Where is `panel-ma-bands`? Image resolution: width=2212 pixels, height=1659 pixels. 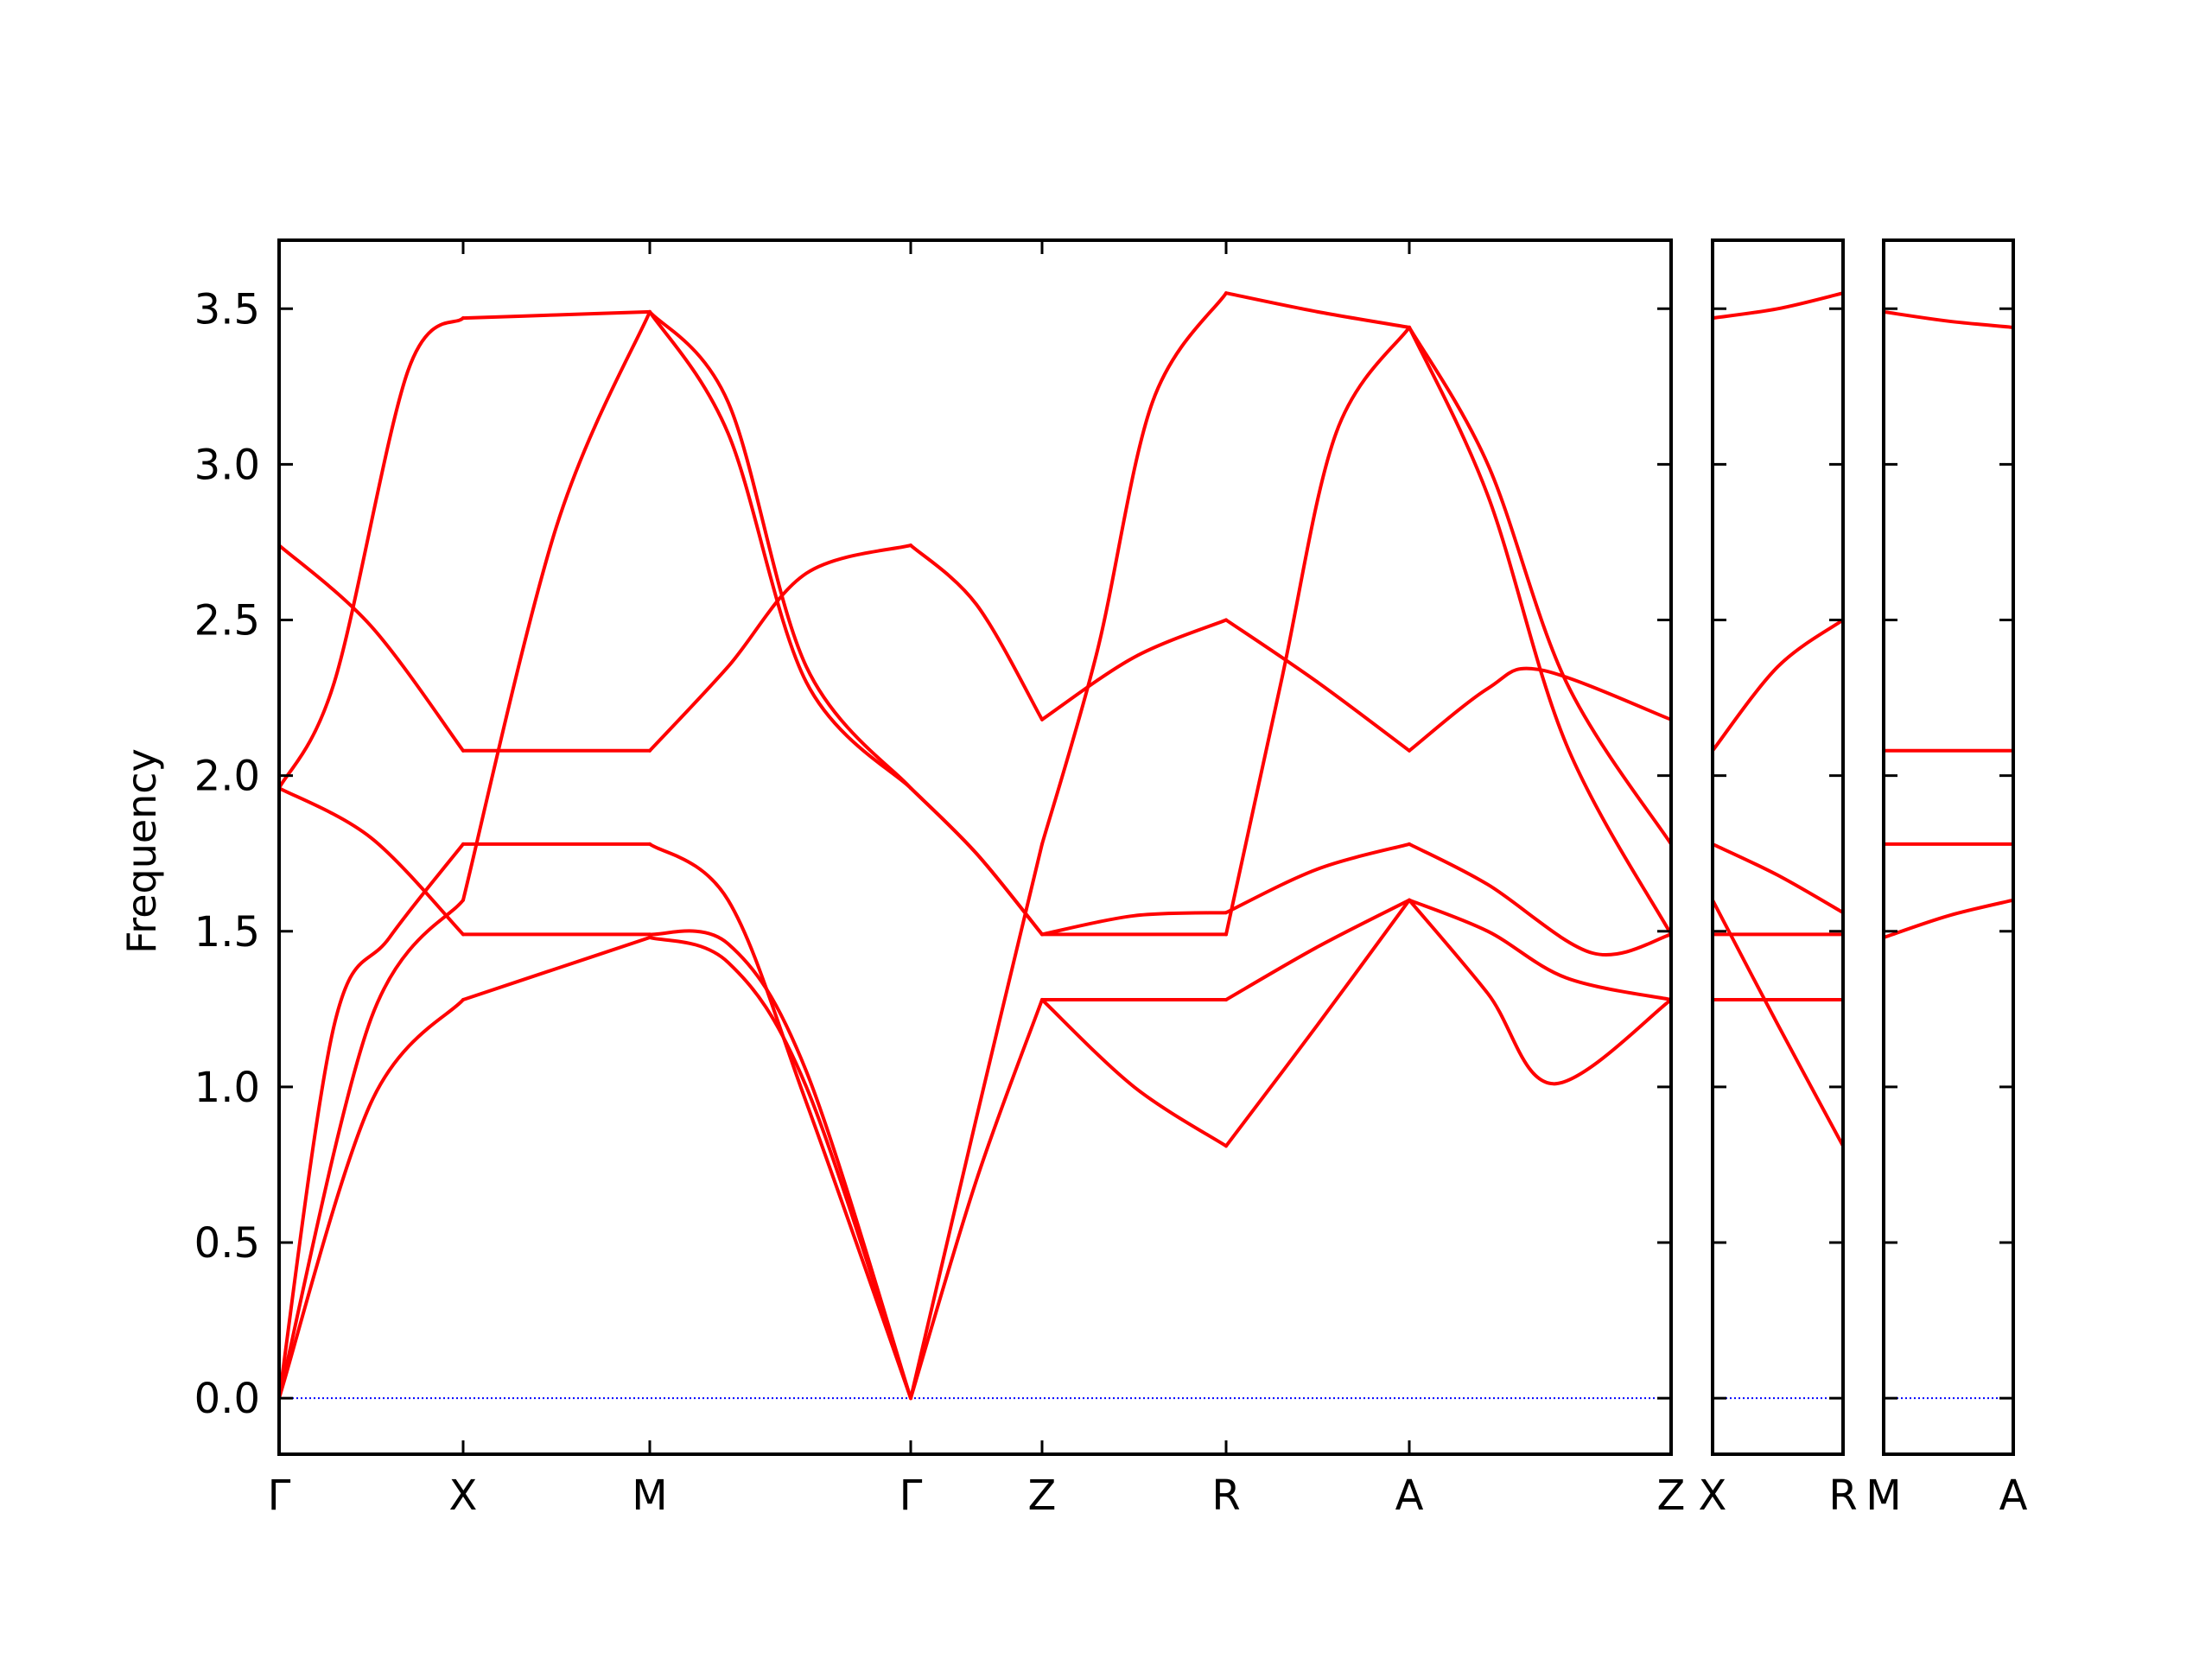
panel-ma-bands is located at coordinates (1948, 624).